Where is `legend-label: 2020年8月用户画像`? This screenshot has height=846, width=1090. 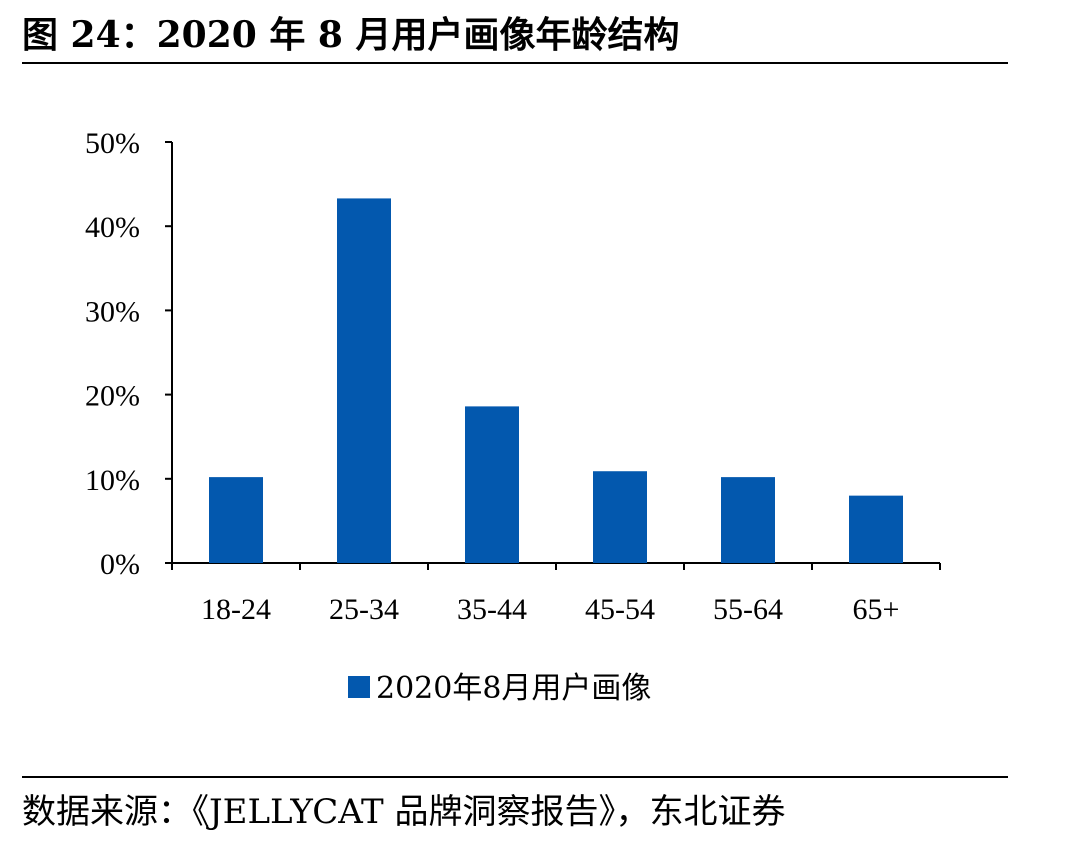 legend-label: 2020年8月用户画像 is located at coordinates (513, 688).